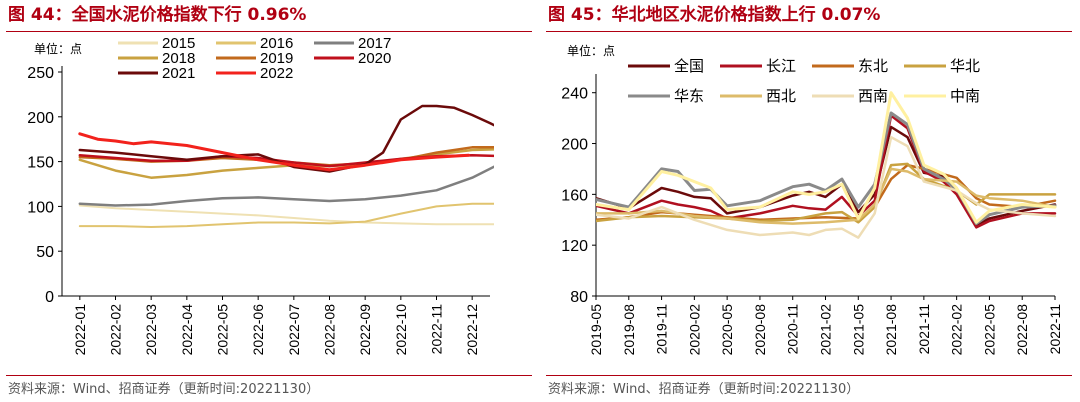 This screenshot has height=402, width=1080. I want to click on legend-label: 西南, so click(873, 96).